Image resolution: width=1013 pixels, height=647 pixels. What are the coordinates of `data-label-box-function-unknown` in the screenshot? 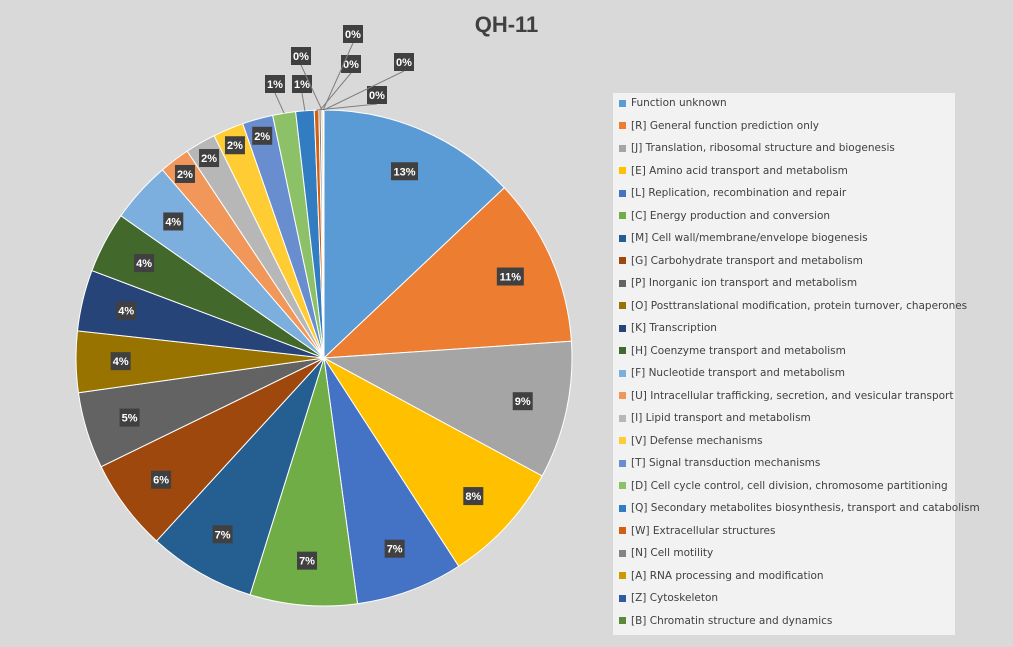 It's located at (405, 171).